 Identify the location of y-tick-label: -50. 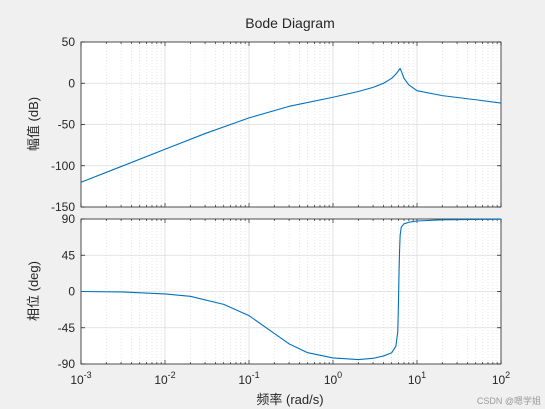
(67, 125).